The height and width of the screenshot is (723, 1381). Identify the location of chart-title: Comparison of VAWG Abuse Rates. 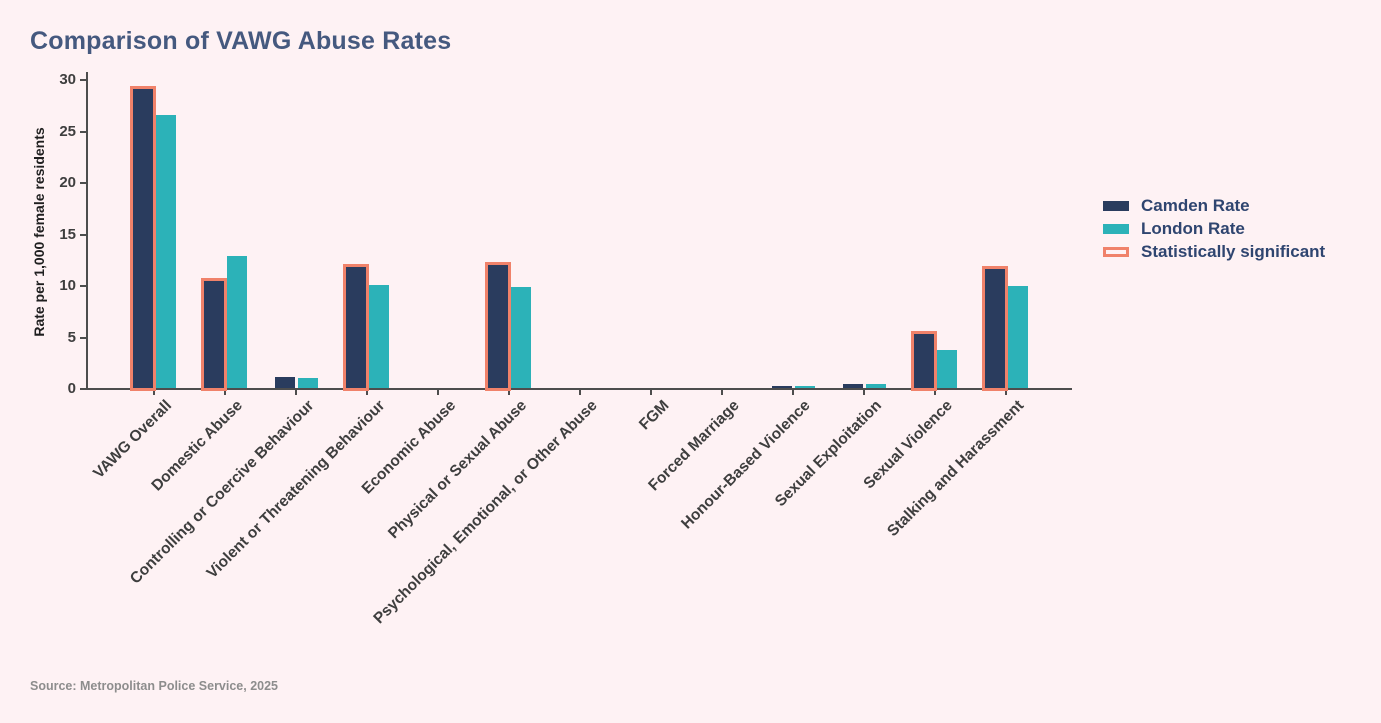
(241, 41).